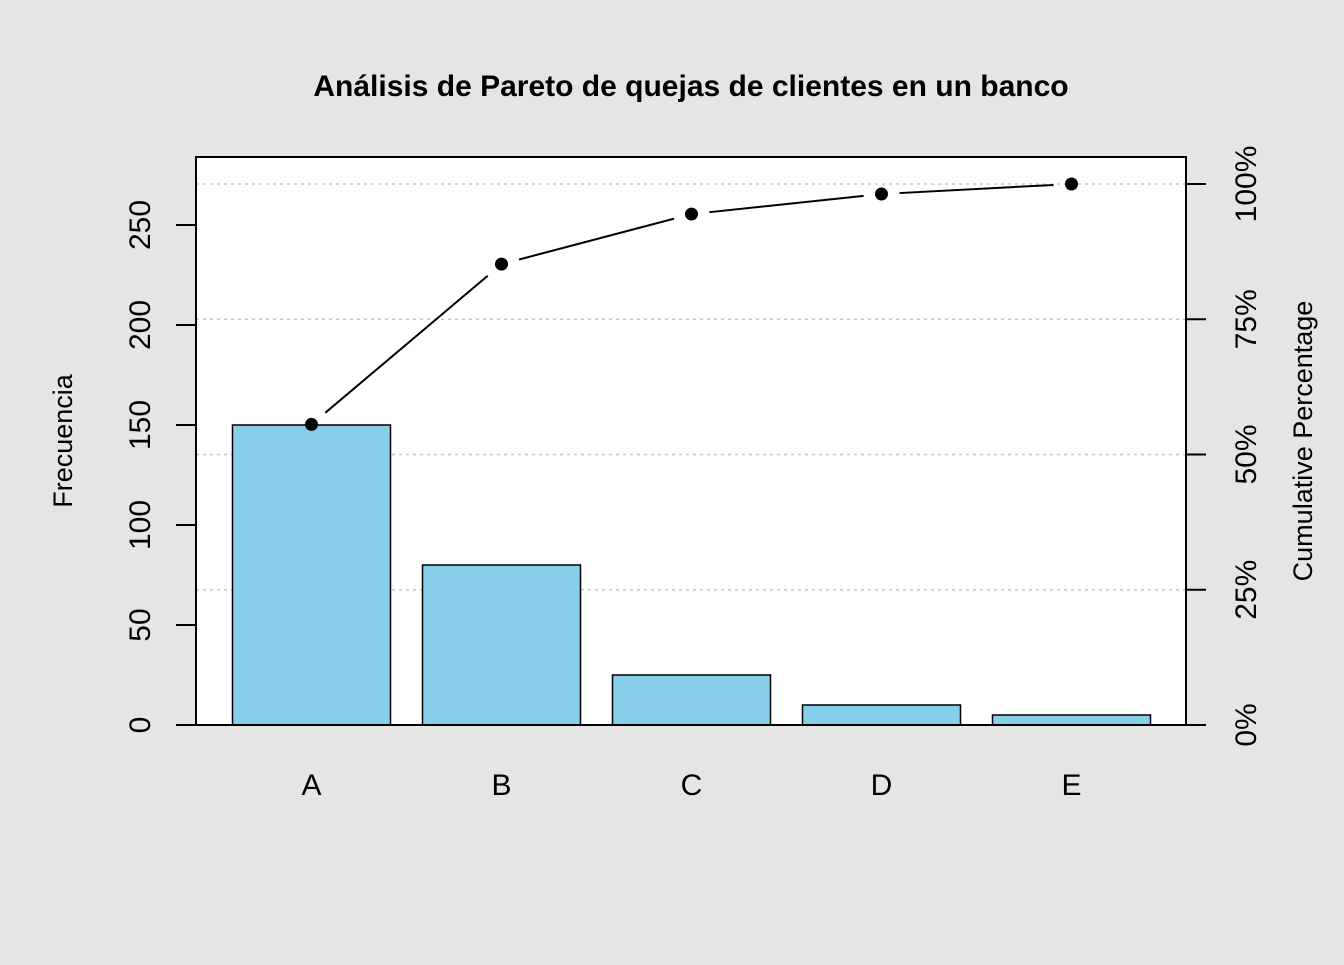 This screenshot has width=1344, height=965. Describe the element at coordinates (881, 715) in the screenshot. I see `bar-D` at that location.